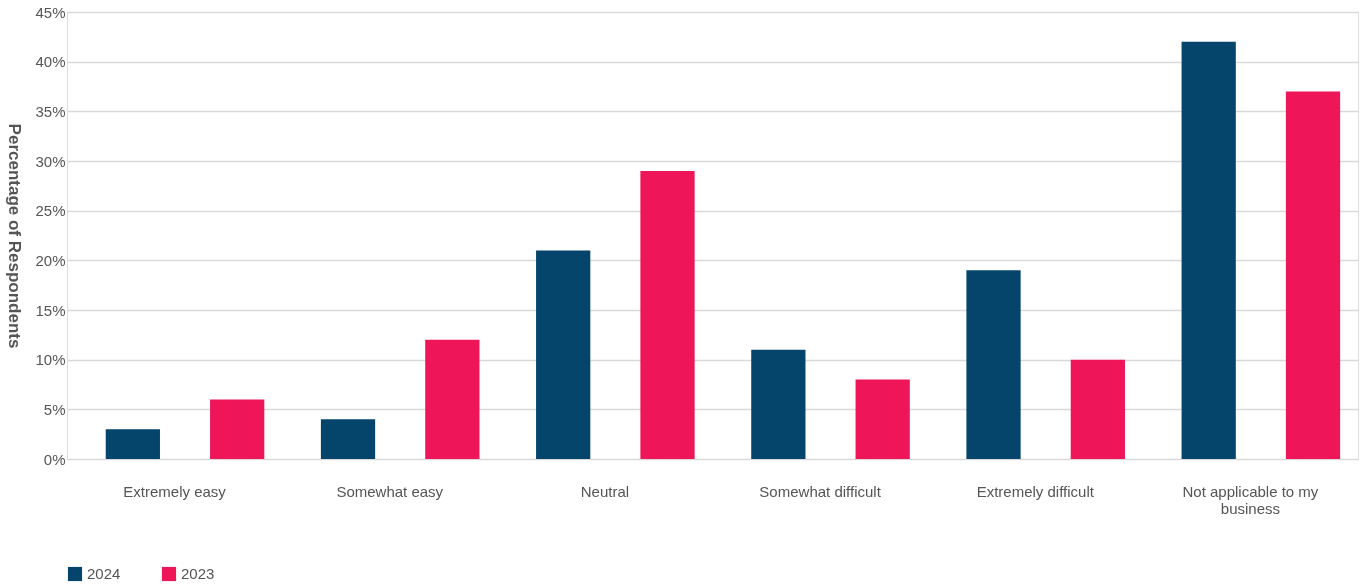  Describe the element at coordinates (54, 459) in the screenshot. I see `y-tick-label: 0%` at that location.